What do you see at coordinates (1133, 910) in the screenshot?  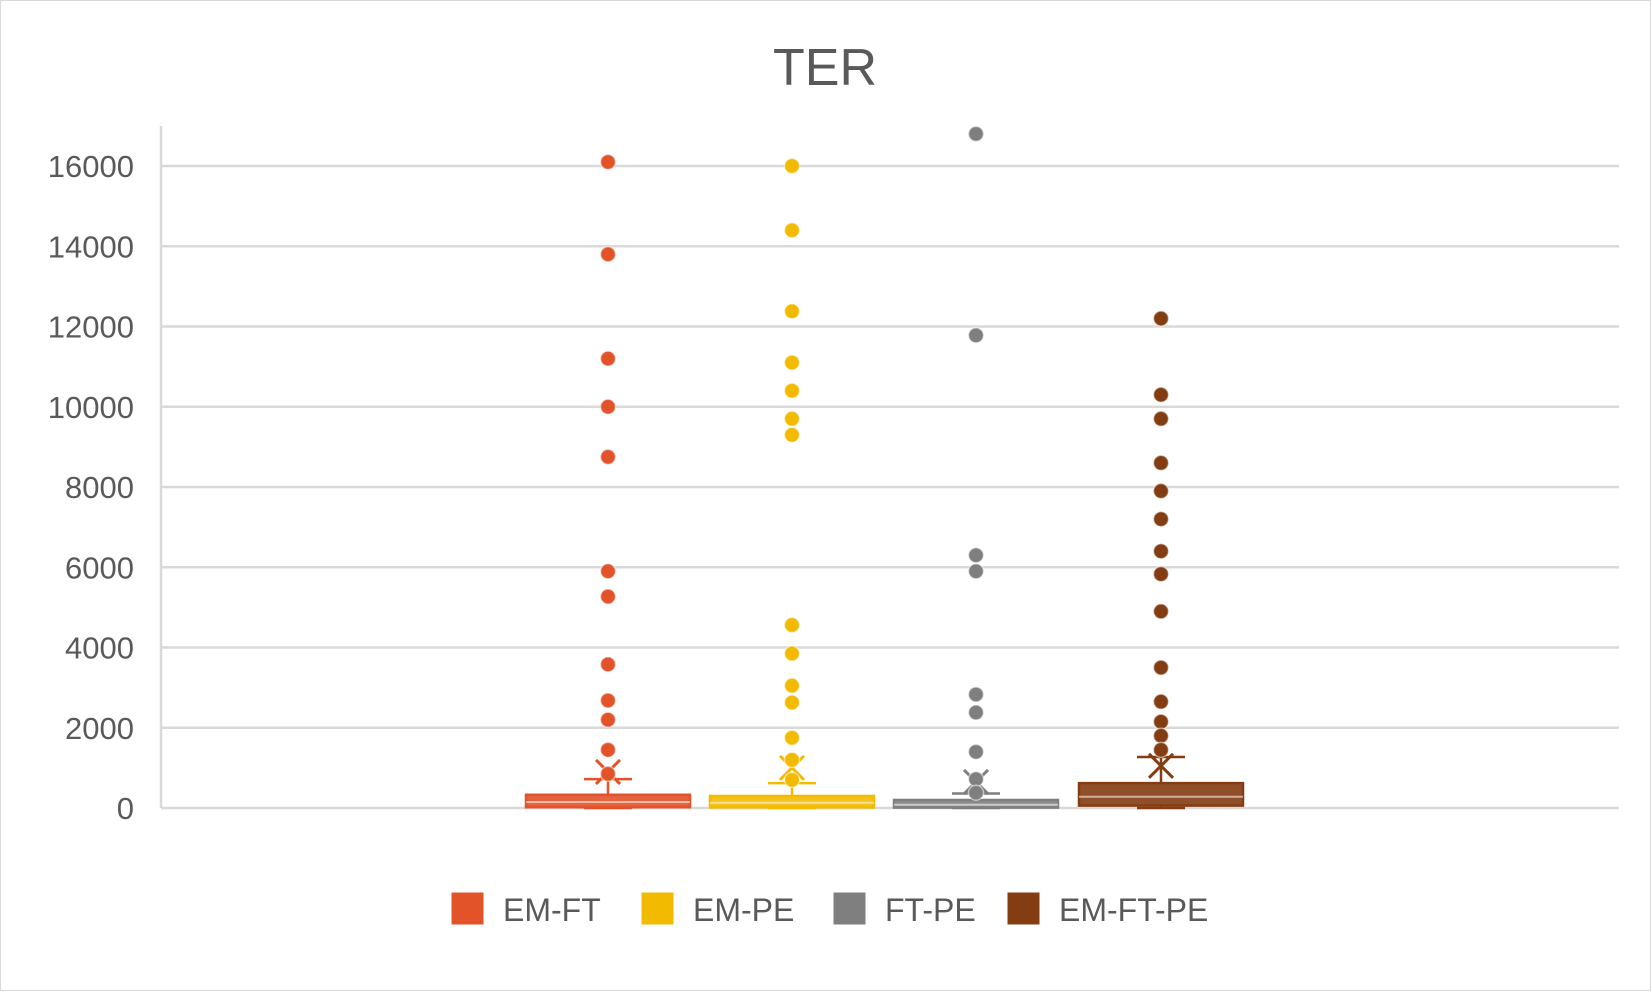 I see `legend-label: EM-FT-PE` at bounding box center [1133, 910].